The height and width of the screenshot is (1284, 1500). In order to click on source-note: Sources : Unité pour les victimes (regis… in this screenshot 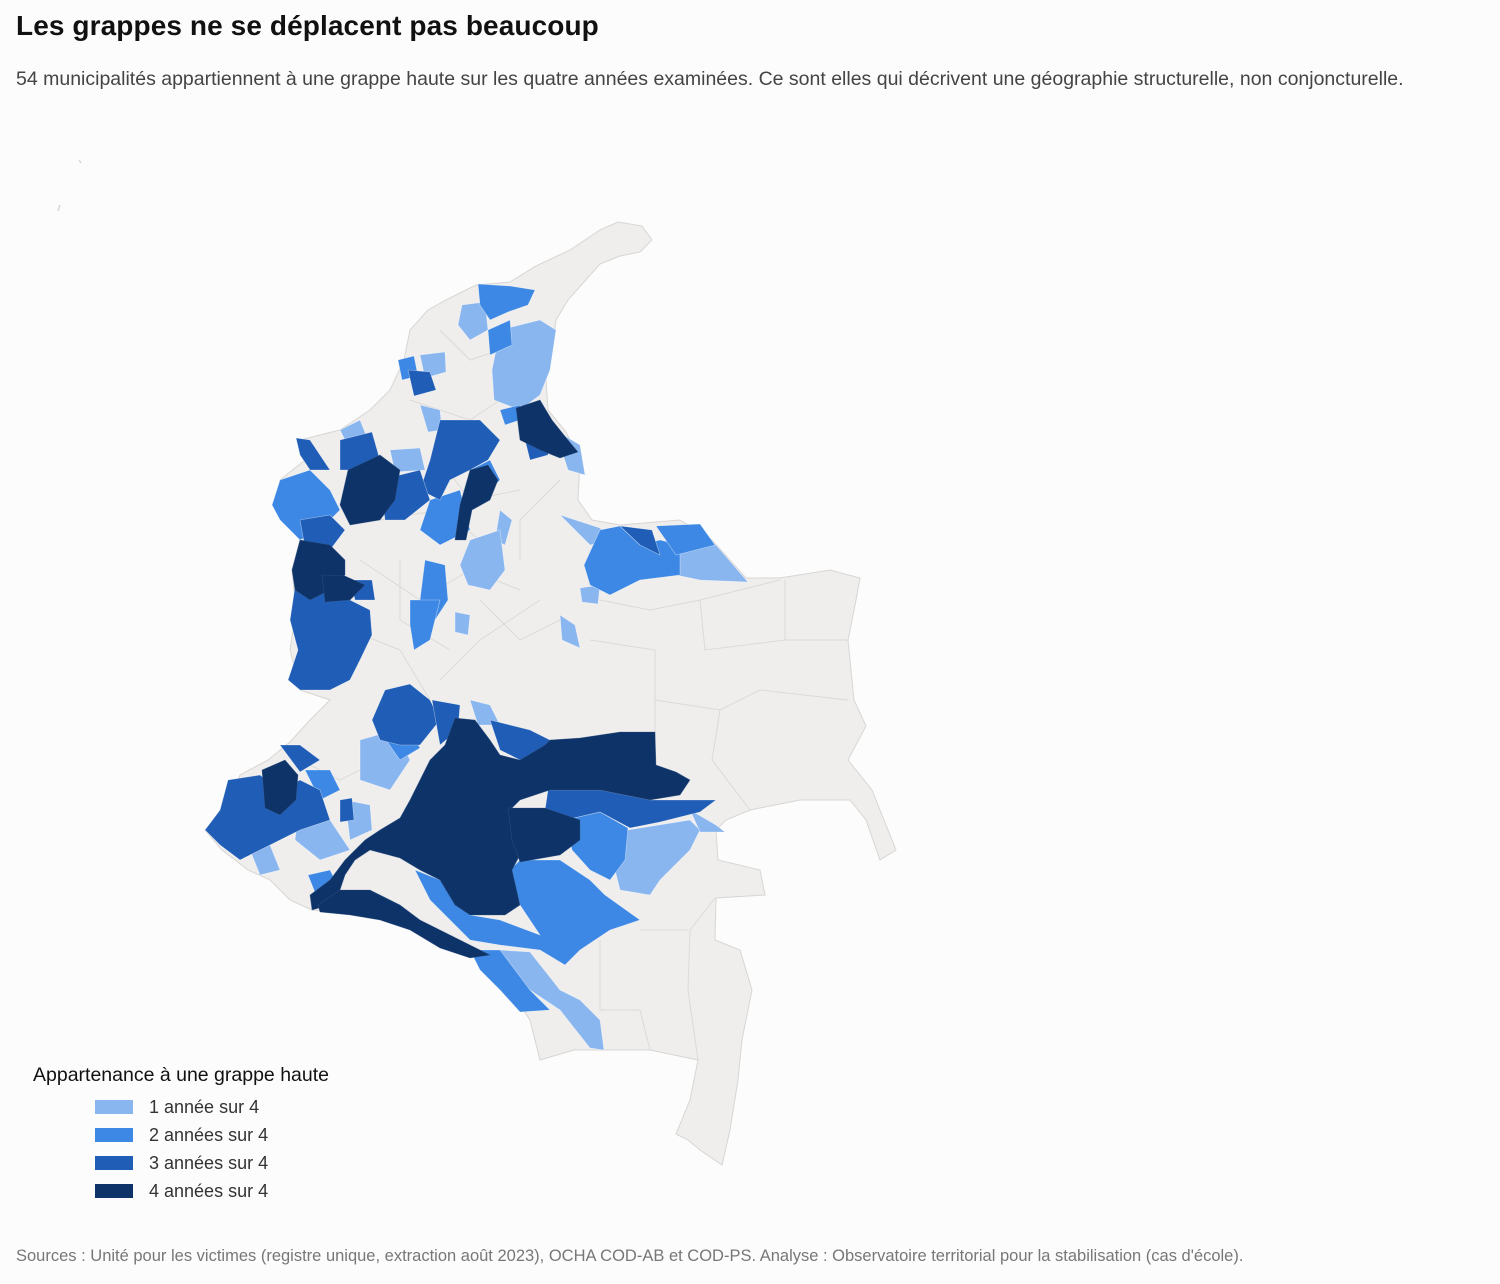, I will do `click(630, 1256)`.